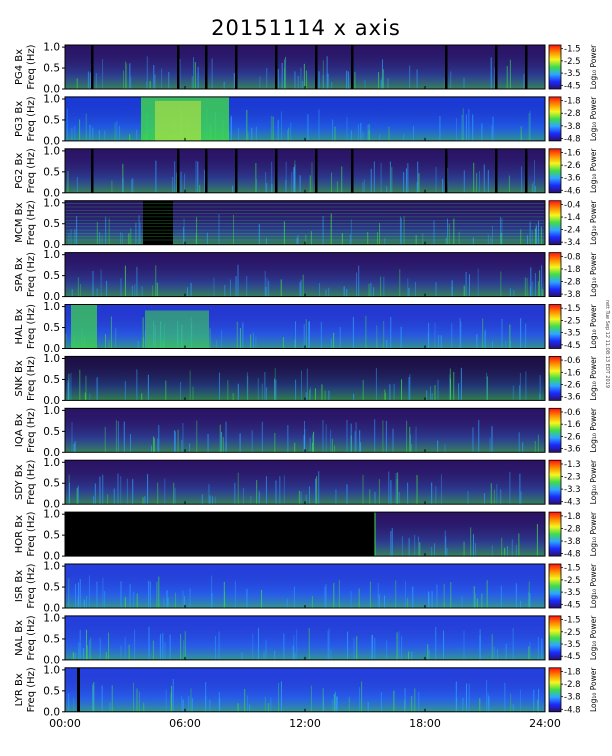  Describe the element at coordinates (572, 361) in the screenshot. I see `colorbar-tick-label: -0.6` at that location.